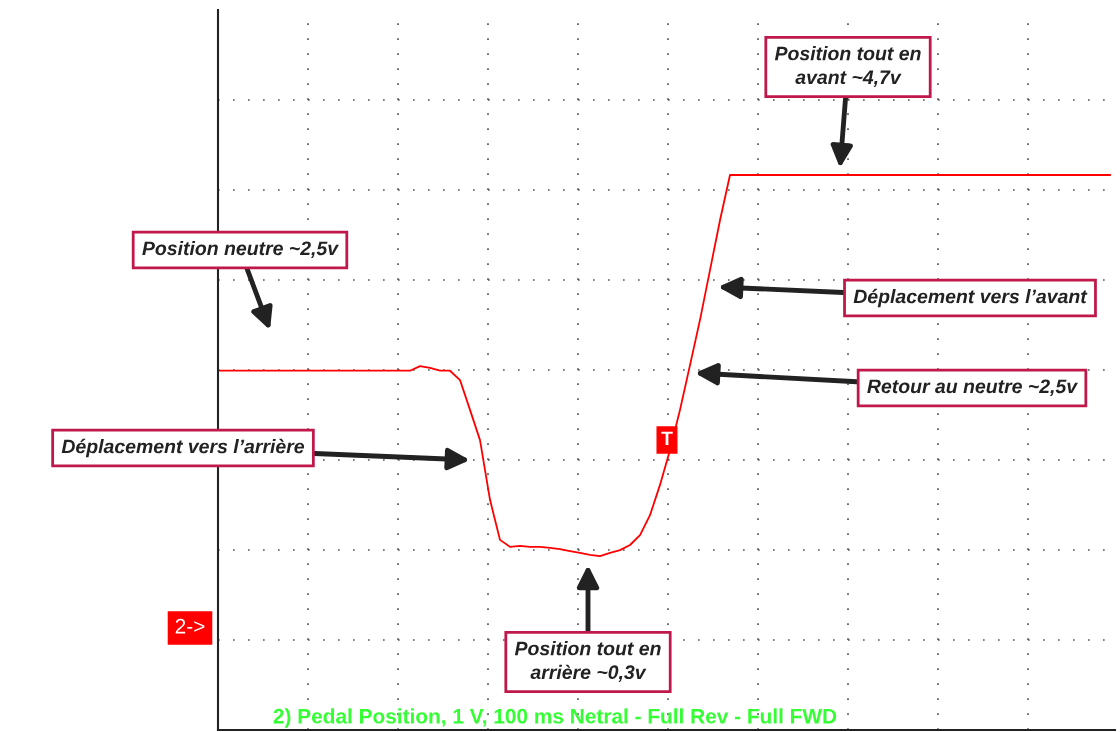 Image resolution: width=1120 pixels, height=732 pixels. Describe the element at coordinates (587, 661) in the screenshot. I see `text: Position tout en arrière ~0,3v` at that location.